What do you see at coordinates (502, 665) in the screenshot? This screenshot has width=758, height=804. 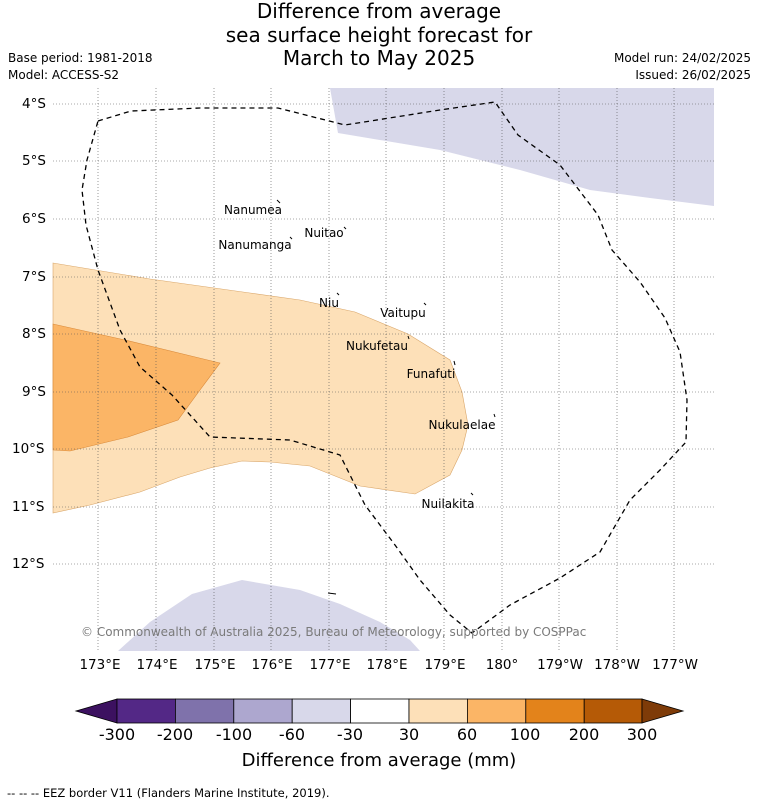 I see `lon-tick-180: 180°` at bounding box center [502, 665].